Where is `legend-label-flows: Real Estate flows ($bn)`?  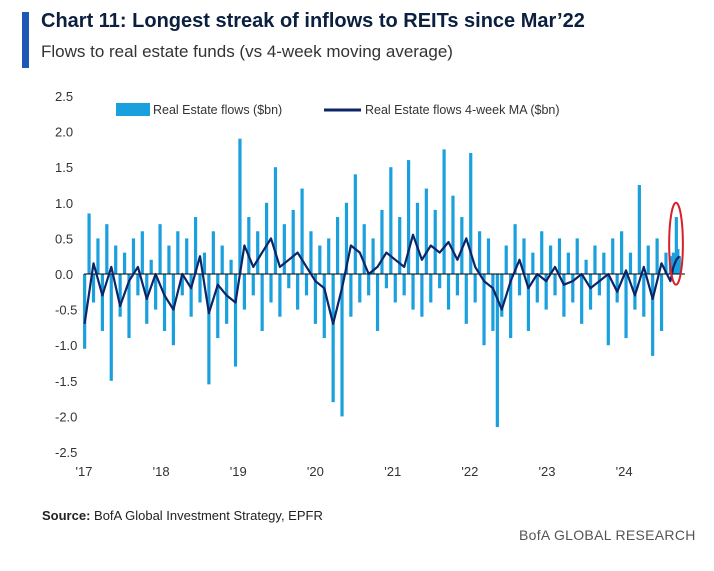 legend-label-flows: Real Estate flows ($bn) is located at coordinates (217, 110).